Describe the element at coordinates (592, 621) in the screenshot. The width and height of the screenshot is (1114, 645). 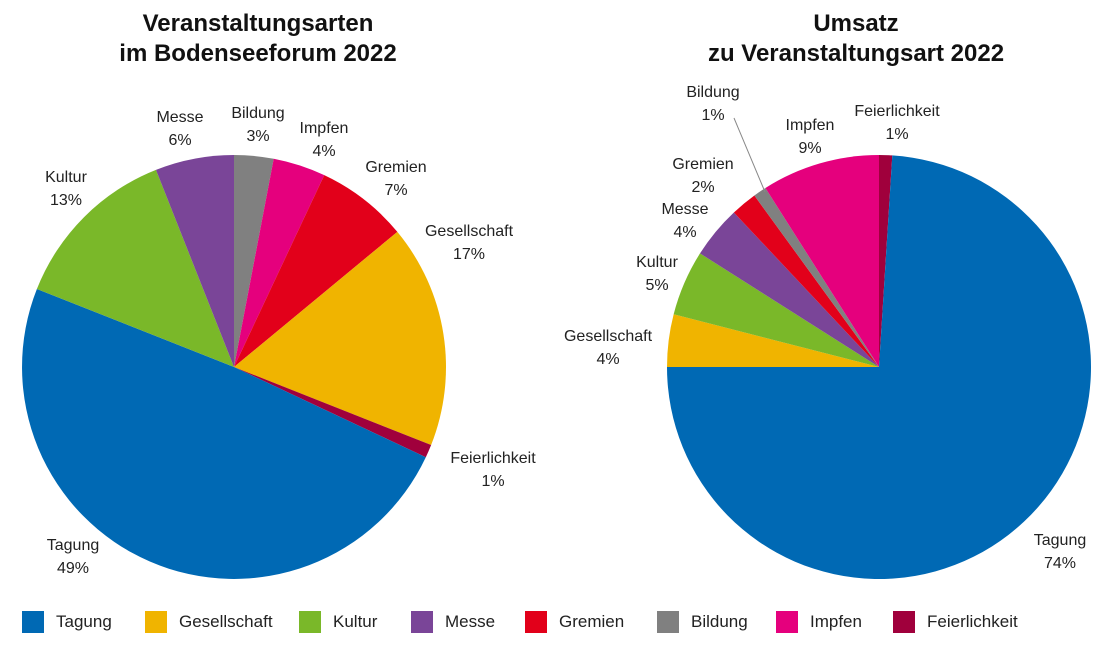
I see `legend-label: Gremien` at that location.